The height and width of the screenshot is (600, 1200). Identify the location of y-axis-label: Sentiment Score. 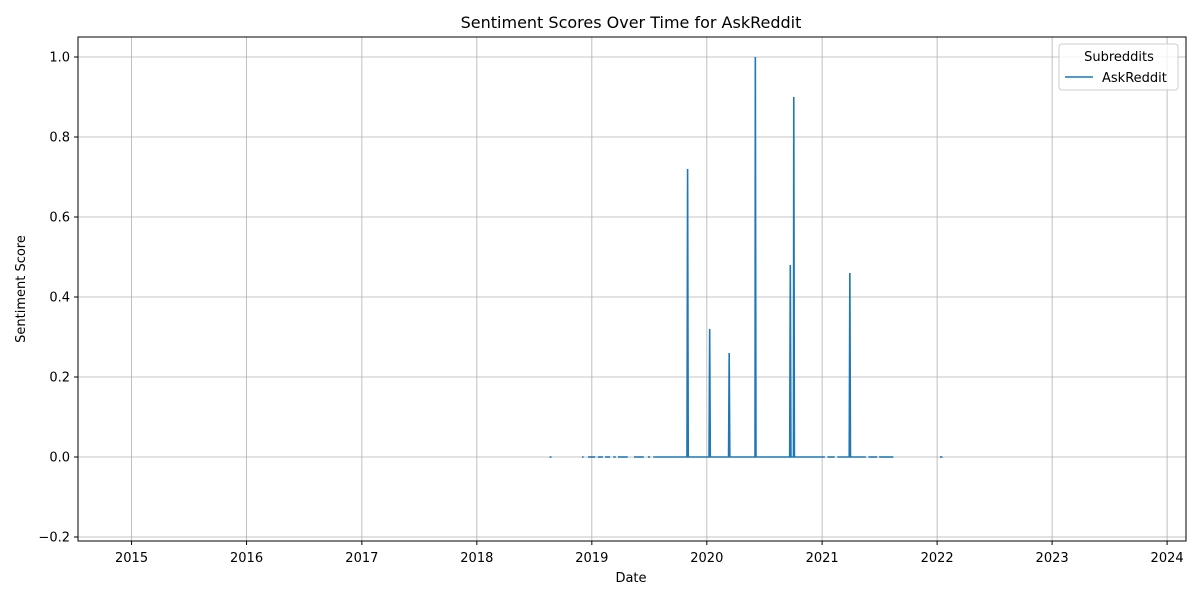
(21, 289).